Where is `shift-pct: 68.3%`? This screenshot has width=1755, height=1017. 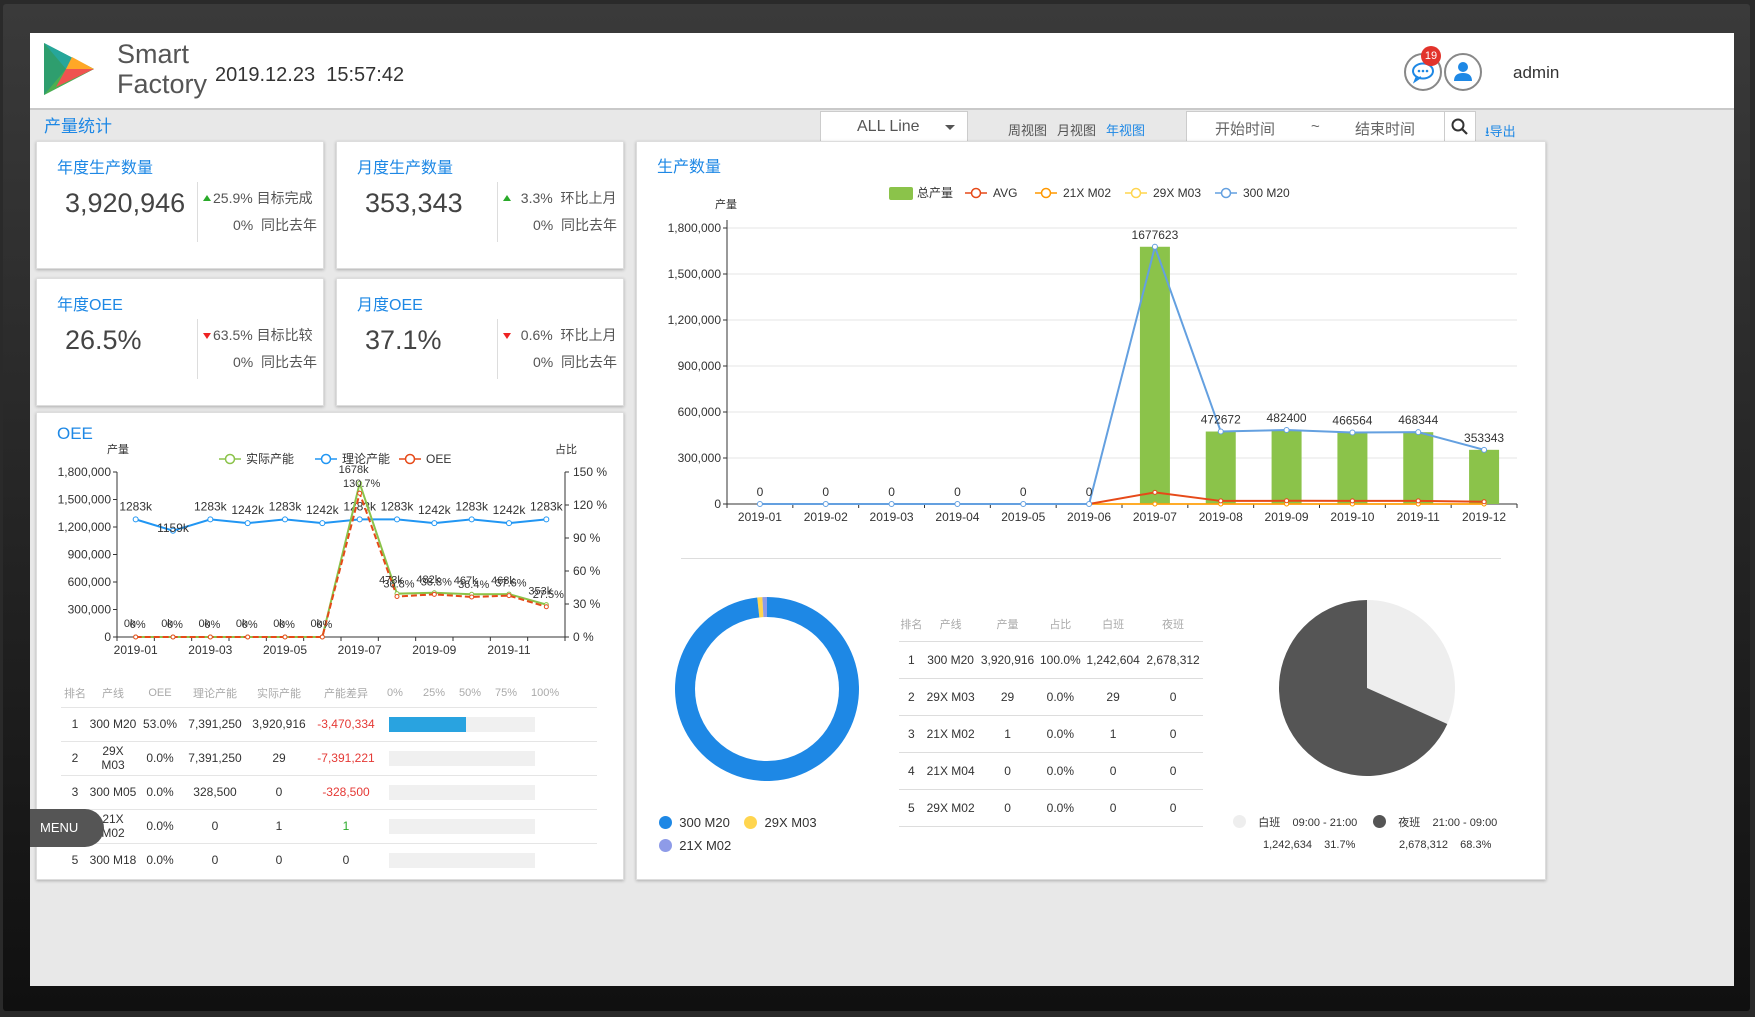
shift-pct: 68.3% is located at coordinates (1476, 845).